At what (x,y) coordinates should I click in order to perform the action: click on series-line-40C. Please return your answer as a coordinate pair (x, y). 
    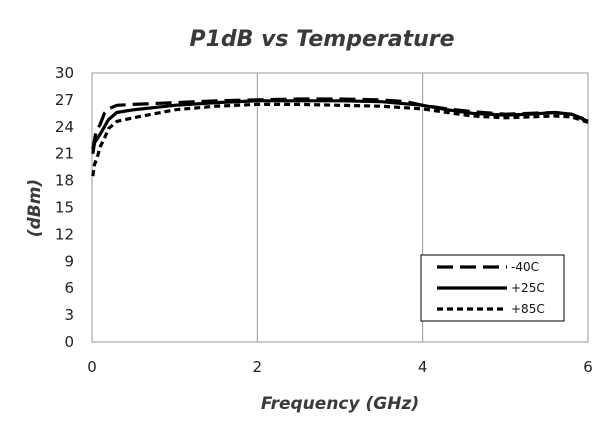
    Looking at the image, I should click on (340, 123).